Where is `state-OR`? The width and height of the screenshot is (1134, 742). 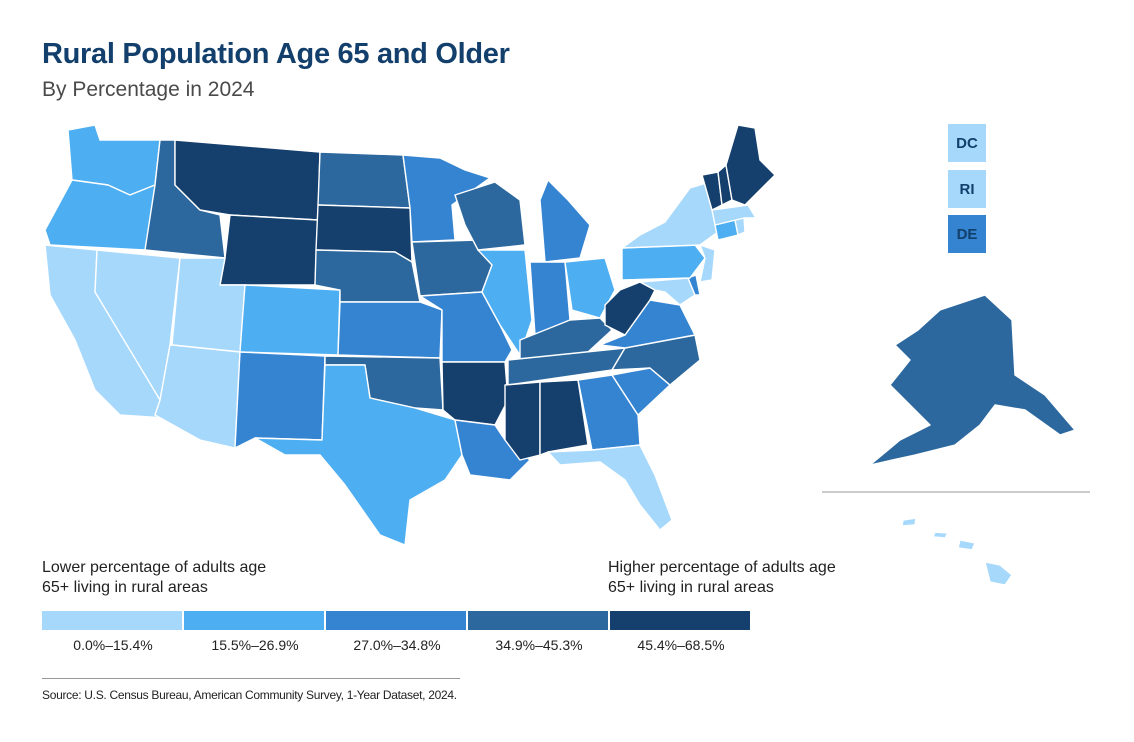
state-OR is located at coordinates (102, 215).